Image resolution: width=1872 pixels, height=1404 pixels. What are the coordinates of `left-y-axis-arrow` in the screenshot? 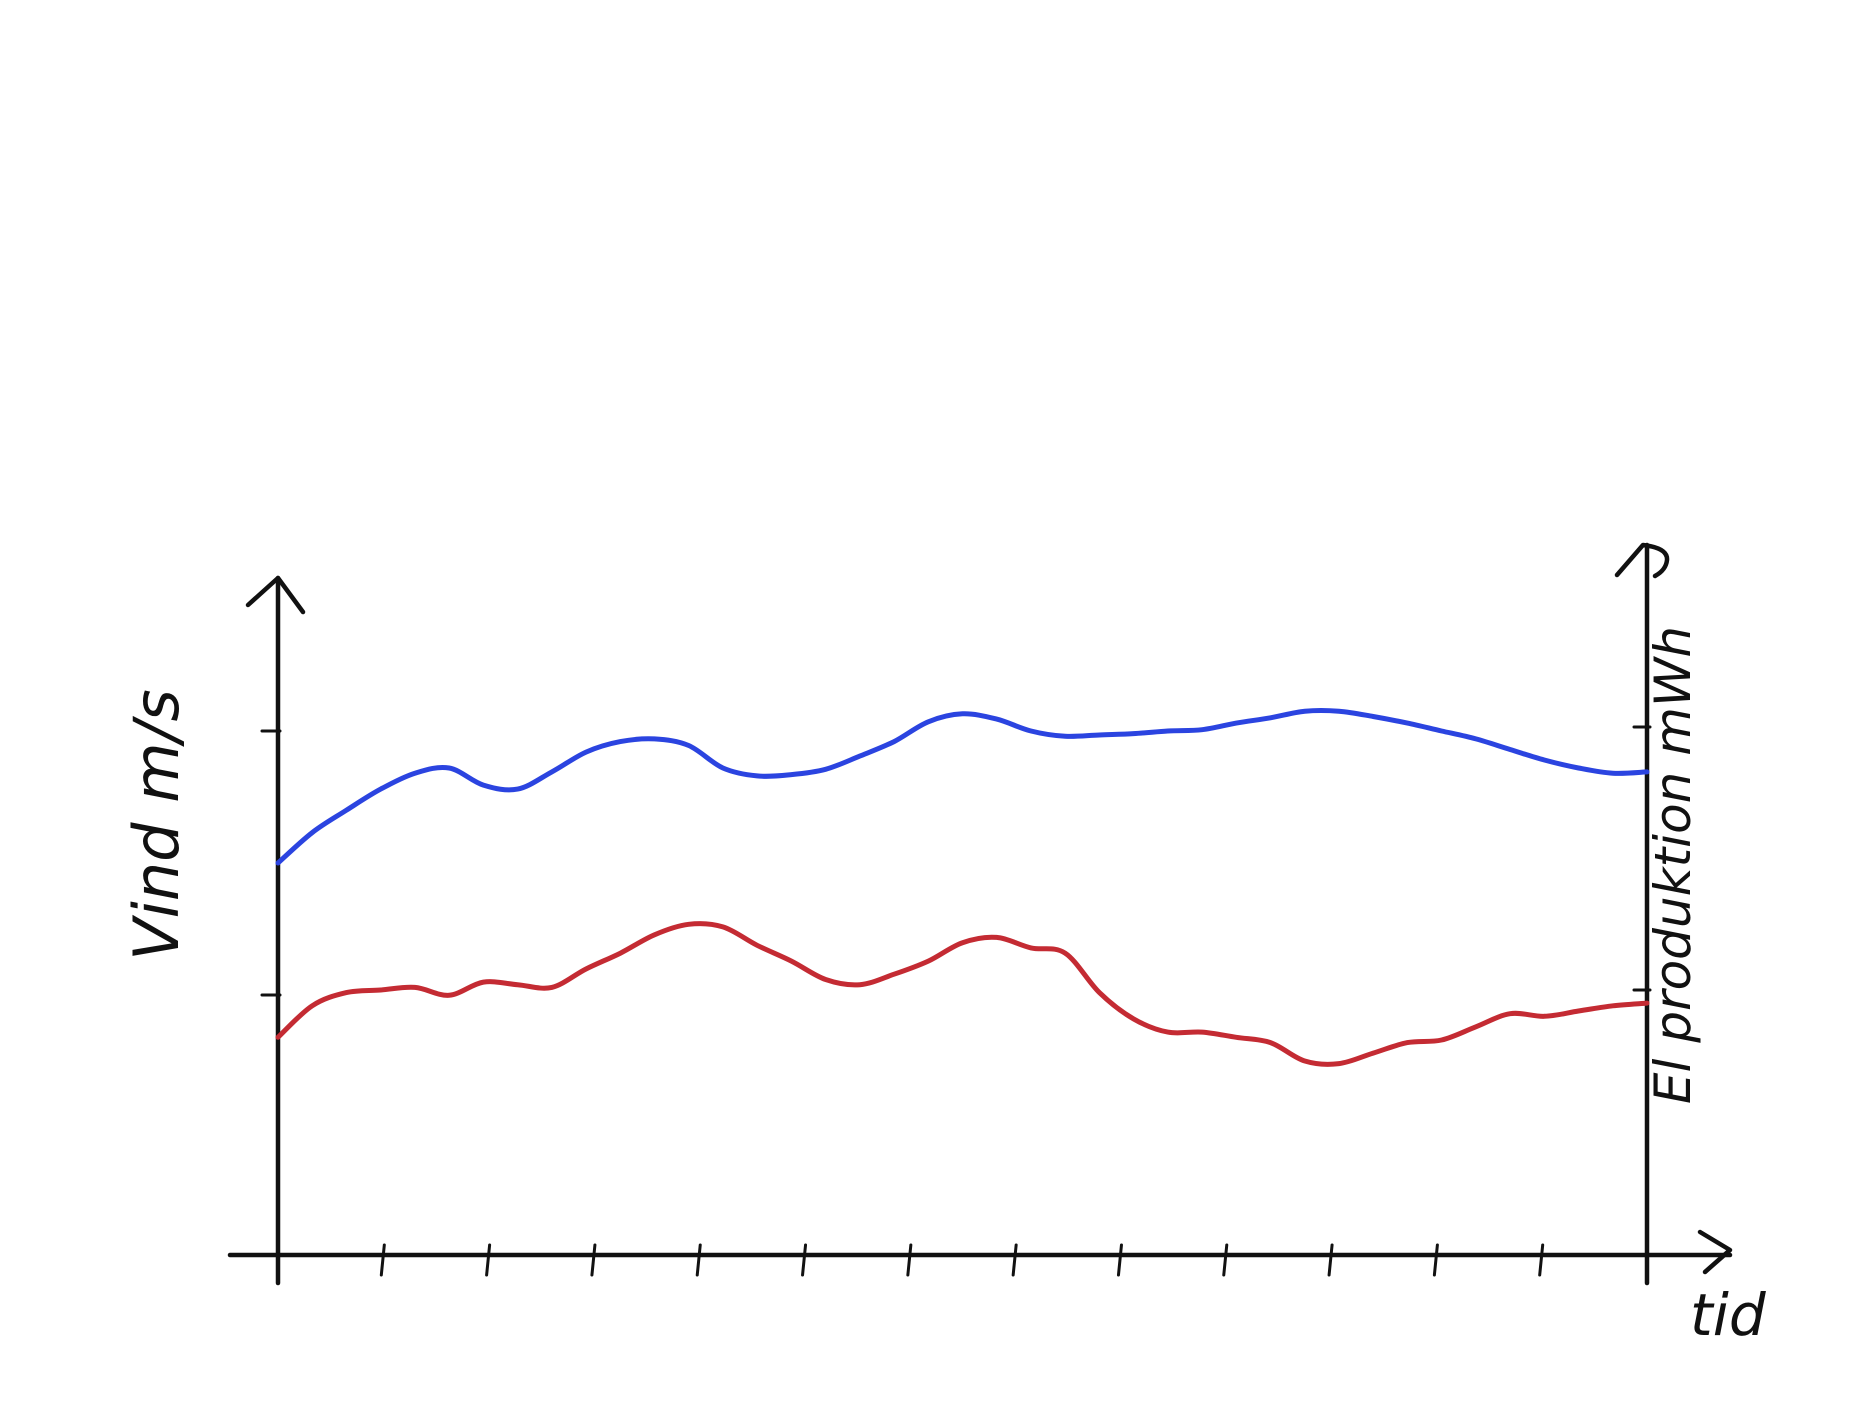 It's located at (275, 595).